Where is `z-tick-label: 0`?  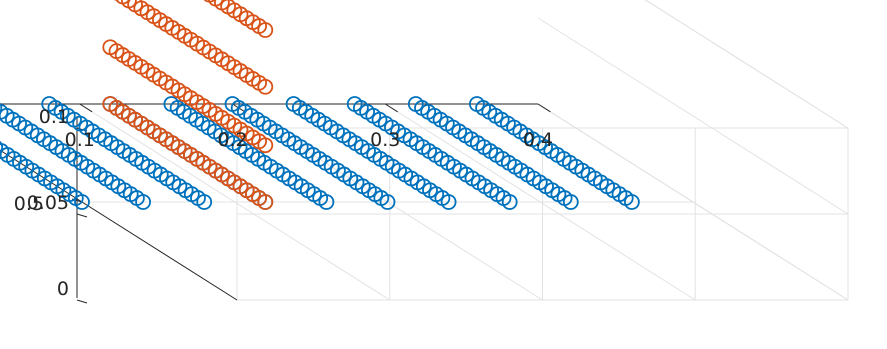 z-tick-label: 0 is located at coordinates (63, 289).